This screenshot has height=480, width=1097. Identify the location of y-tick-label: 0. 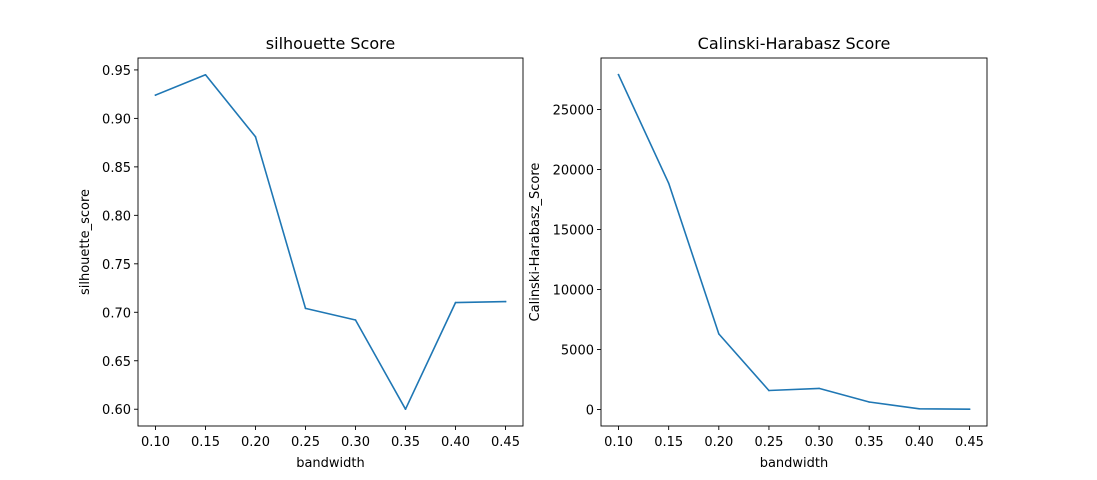
(590, 410).